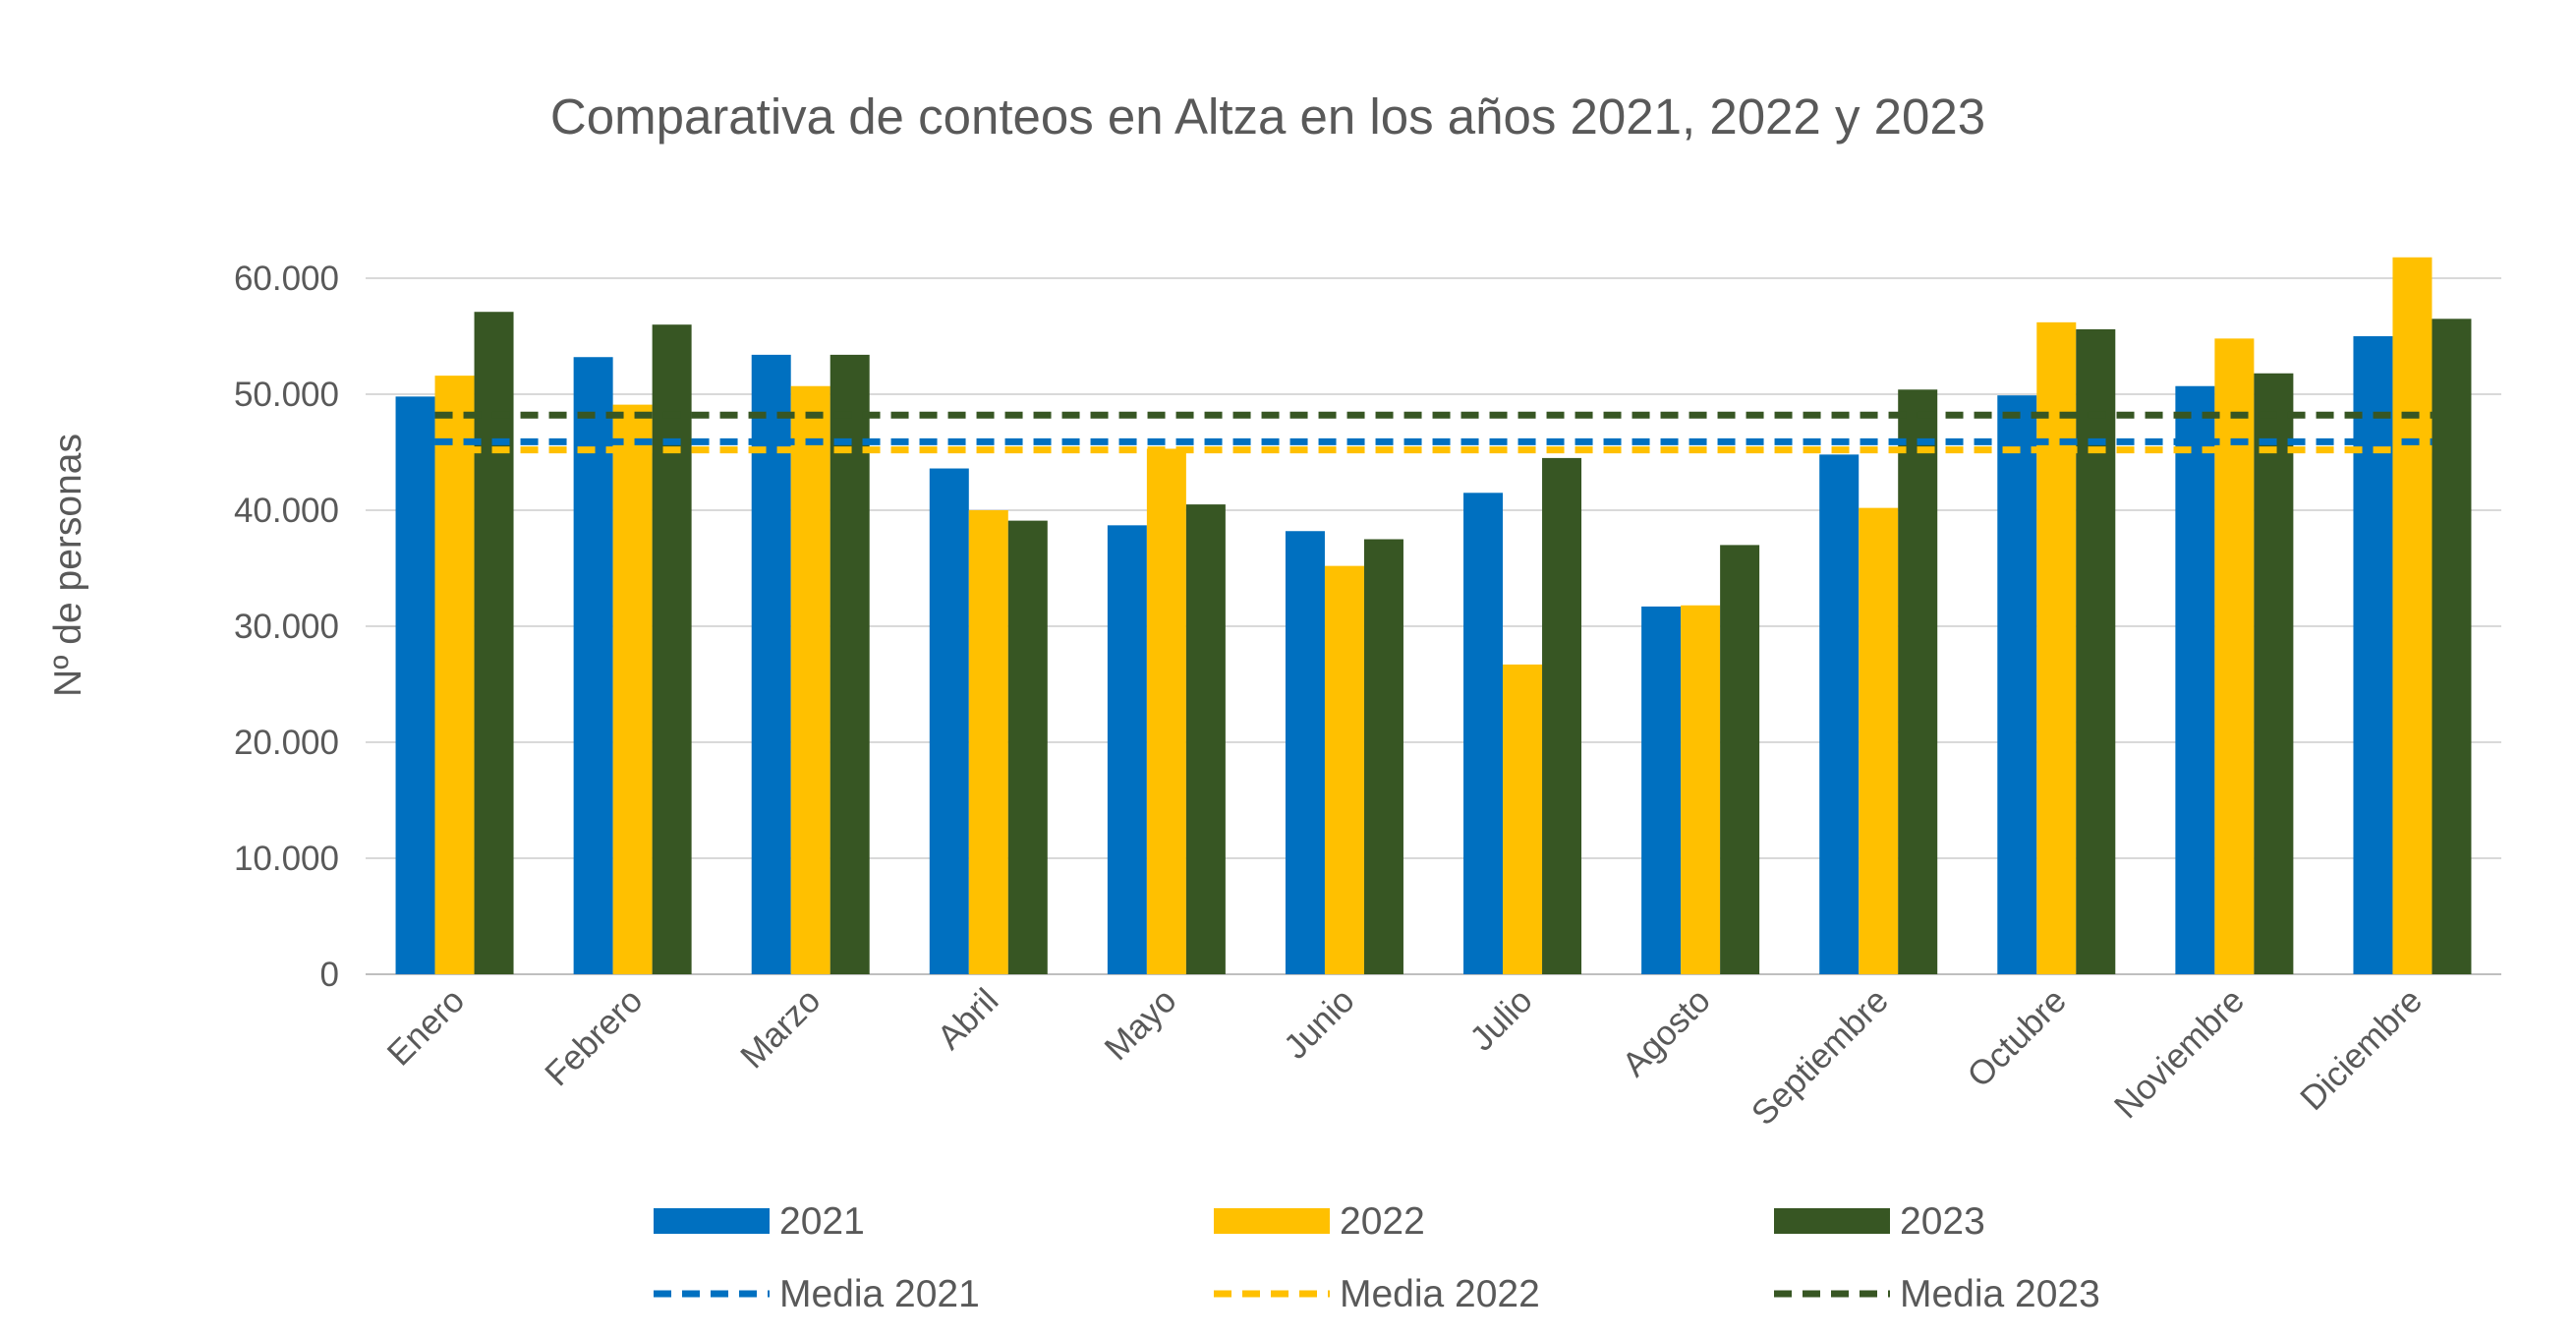 This screenshot has height=1338, width=2576. Describe the element at coordinates (1879, 740) in the screenshot. I see `bar-2022-septiembre` at that location.